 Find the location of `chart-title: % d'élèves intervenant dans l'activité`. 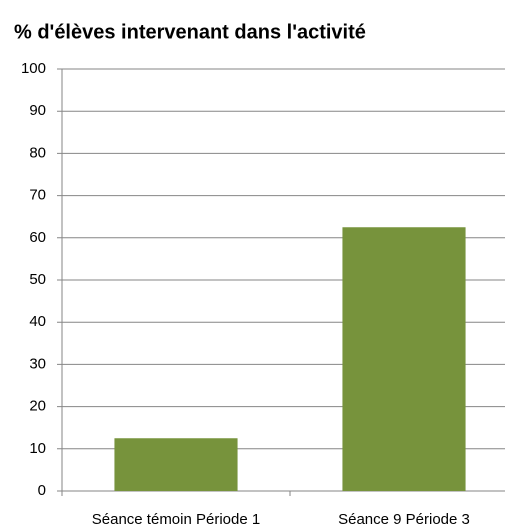

chart-title: % d'élèves intervenant dans l'activité is located at coordinates (190, 32).